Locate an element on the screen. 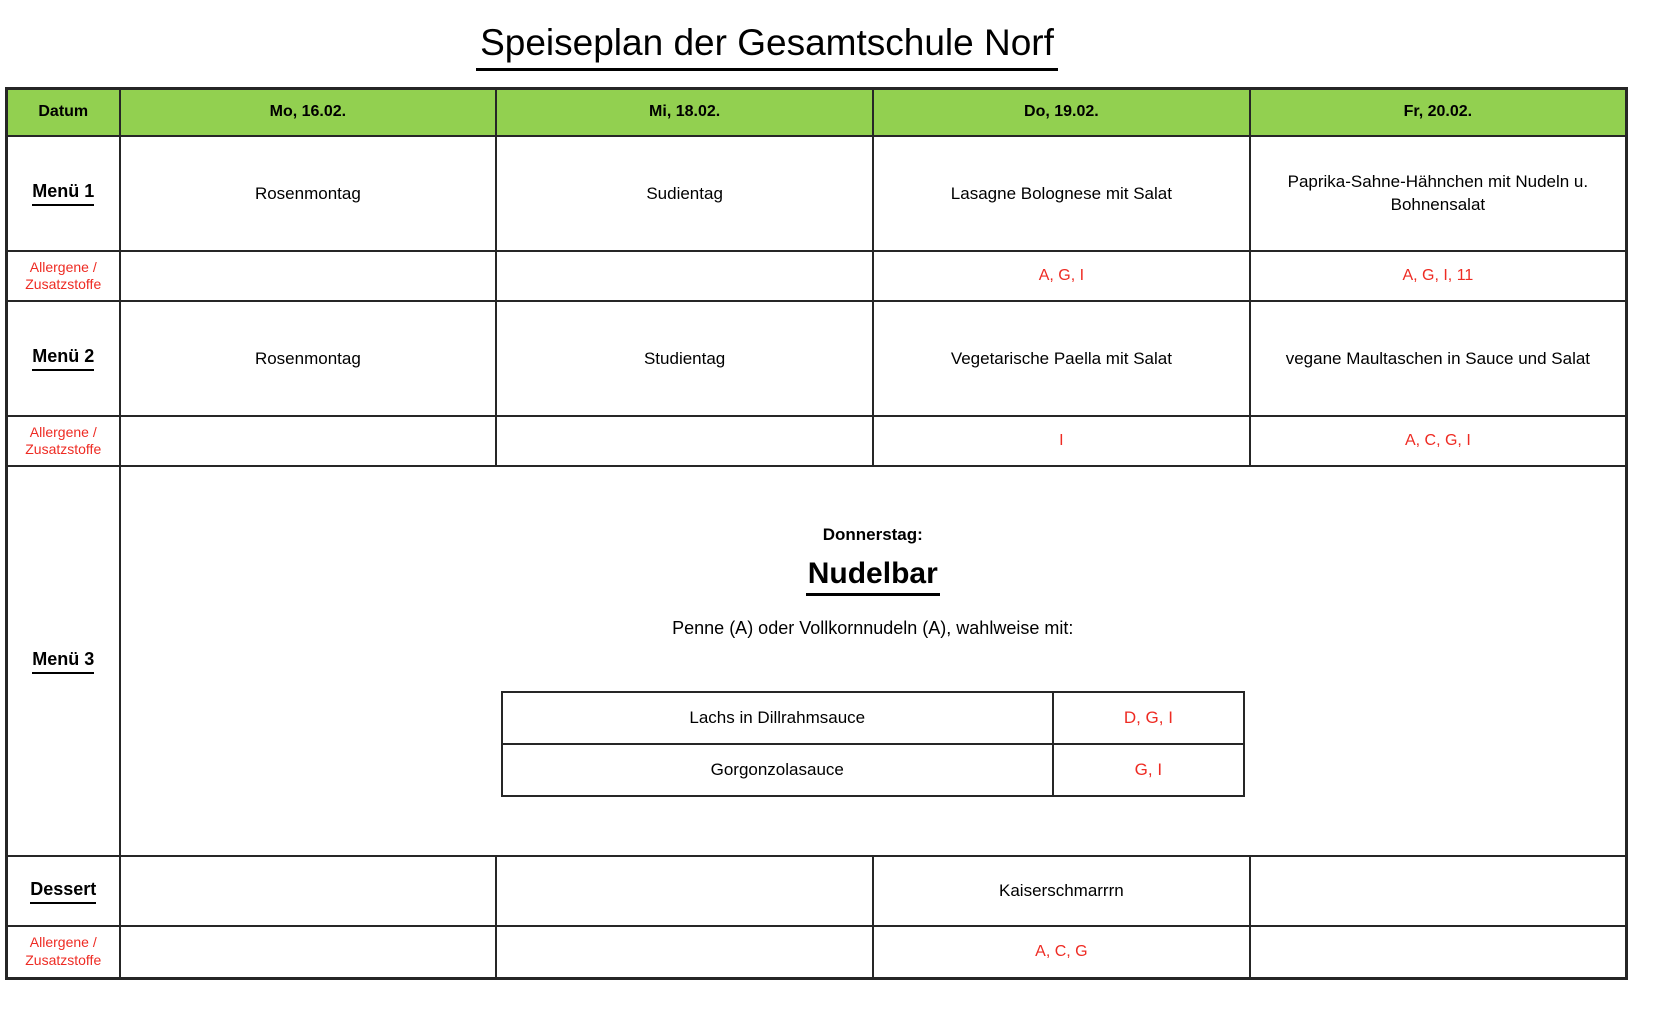 The image size is (1665, 1014). menu2-text-mi: Studientag is located at coordinates (684, 358).